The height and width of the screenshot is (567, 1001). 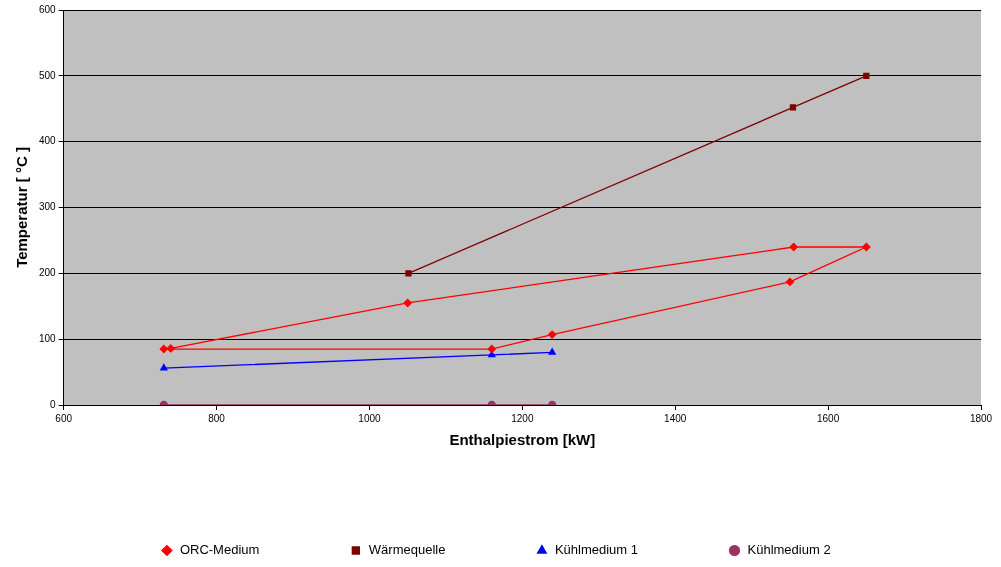 I want to click on legend-label: ORC-Medium, so click(x=219, y=550).